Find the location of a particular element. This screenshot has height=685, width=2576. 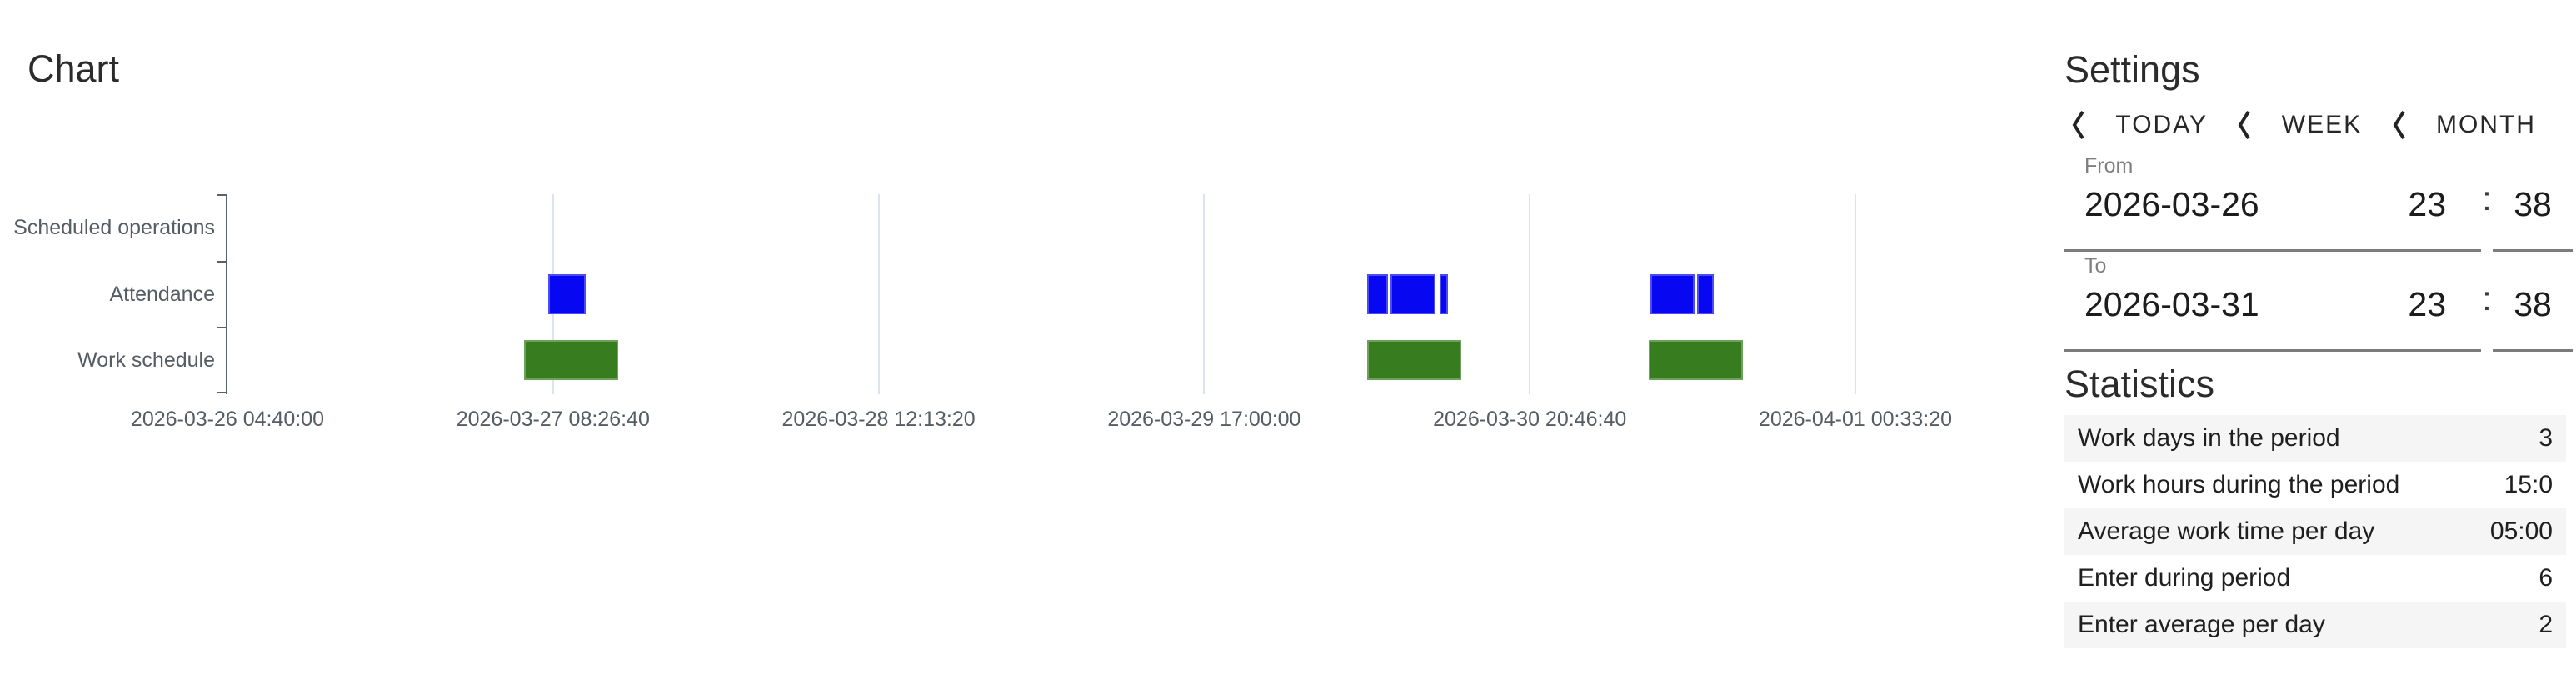

statistics-title: Statistics is located at coordinates (2139, 383).